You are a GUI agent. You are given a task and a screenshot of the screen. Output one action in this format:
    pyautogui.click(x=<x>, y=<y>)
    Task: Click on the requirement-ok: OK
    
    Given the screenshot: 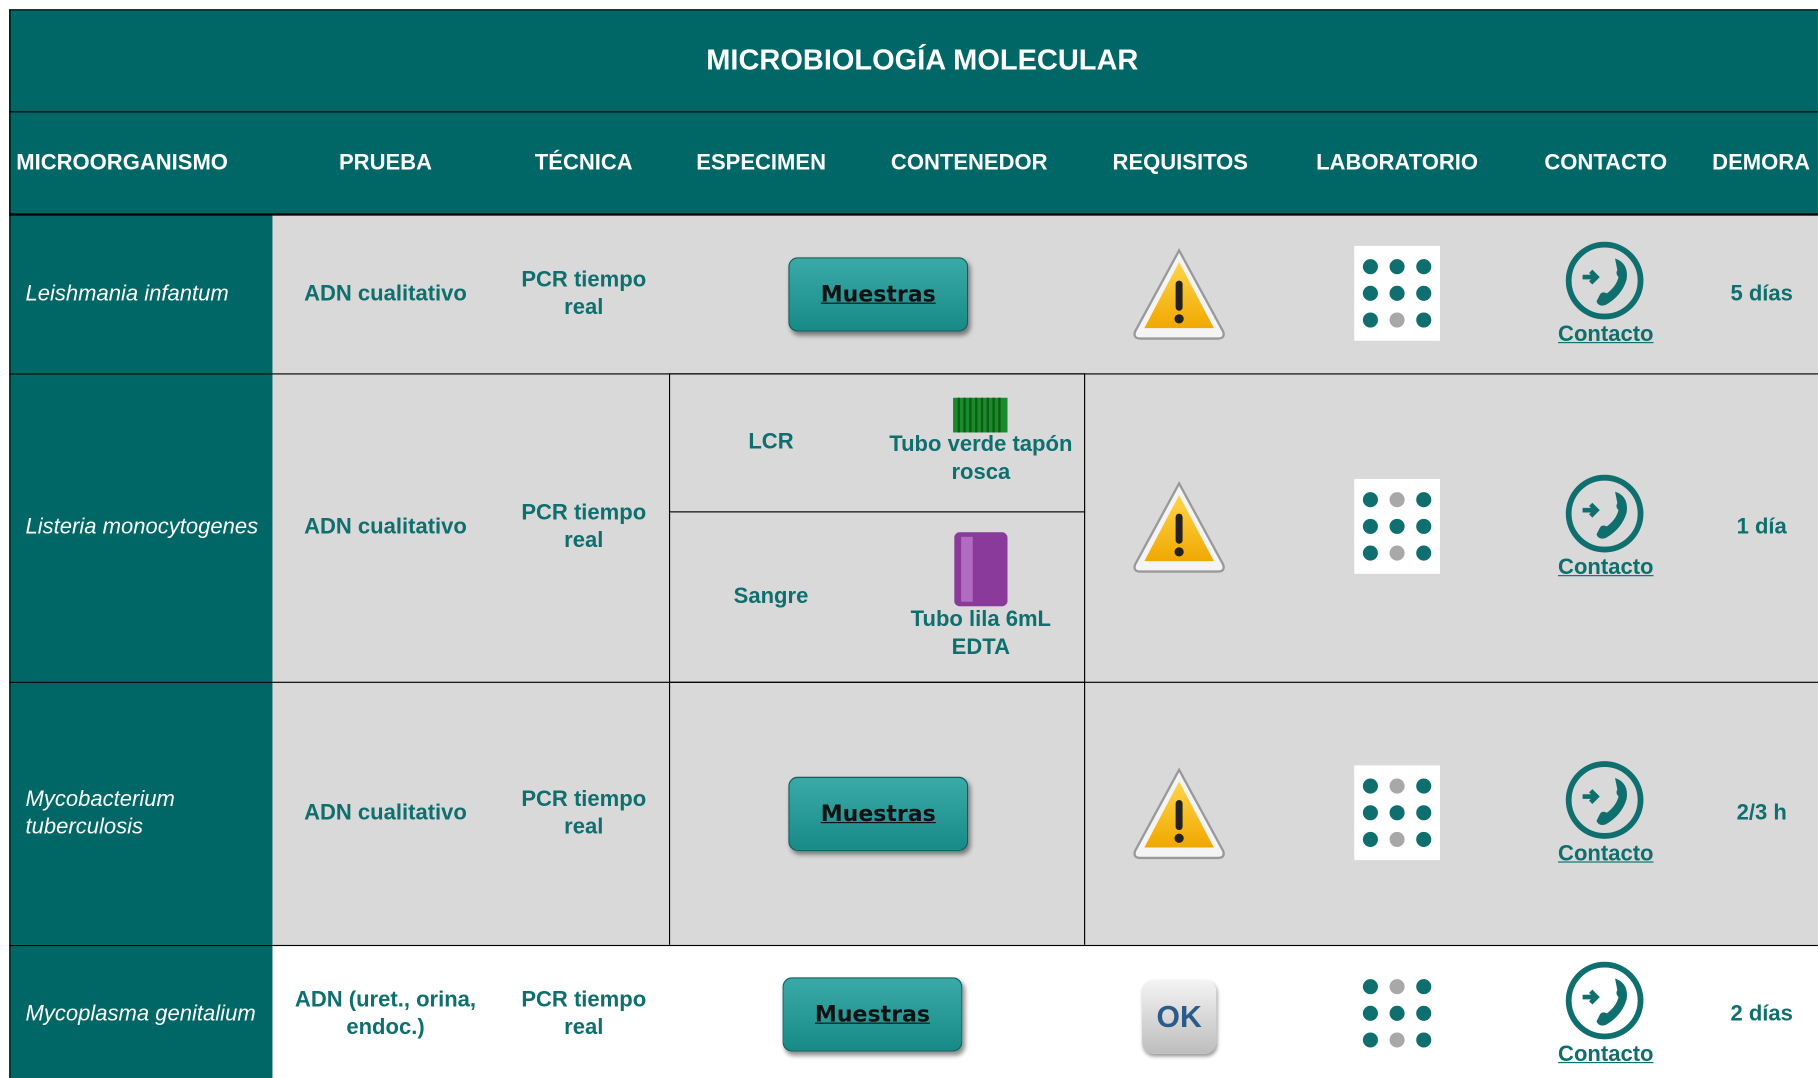 What is the action you would take?
    pyautogui.click(x=1179, y=1016)
    